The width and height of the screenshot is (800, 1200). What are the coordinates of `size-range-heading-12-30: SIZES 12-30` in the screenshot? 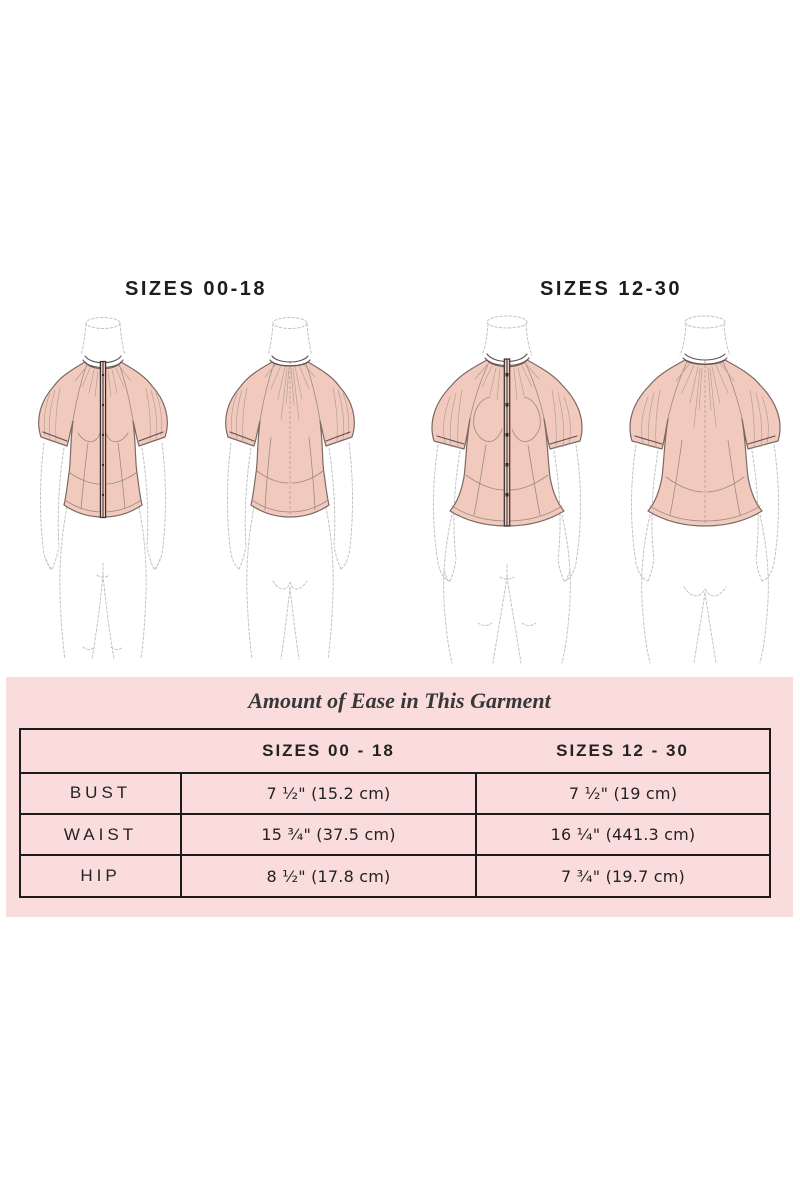 It's located at (610, 289).